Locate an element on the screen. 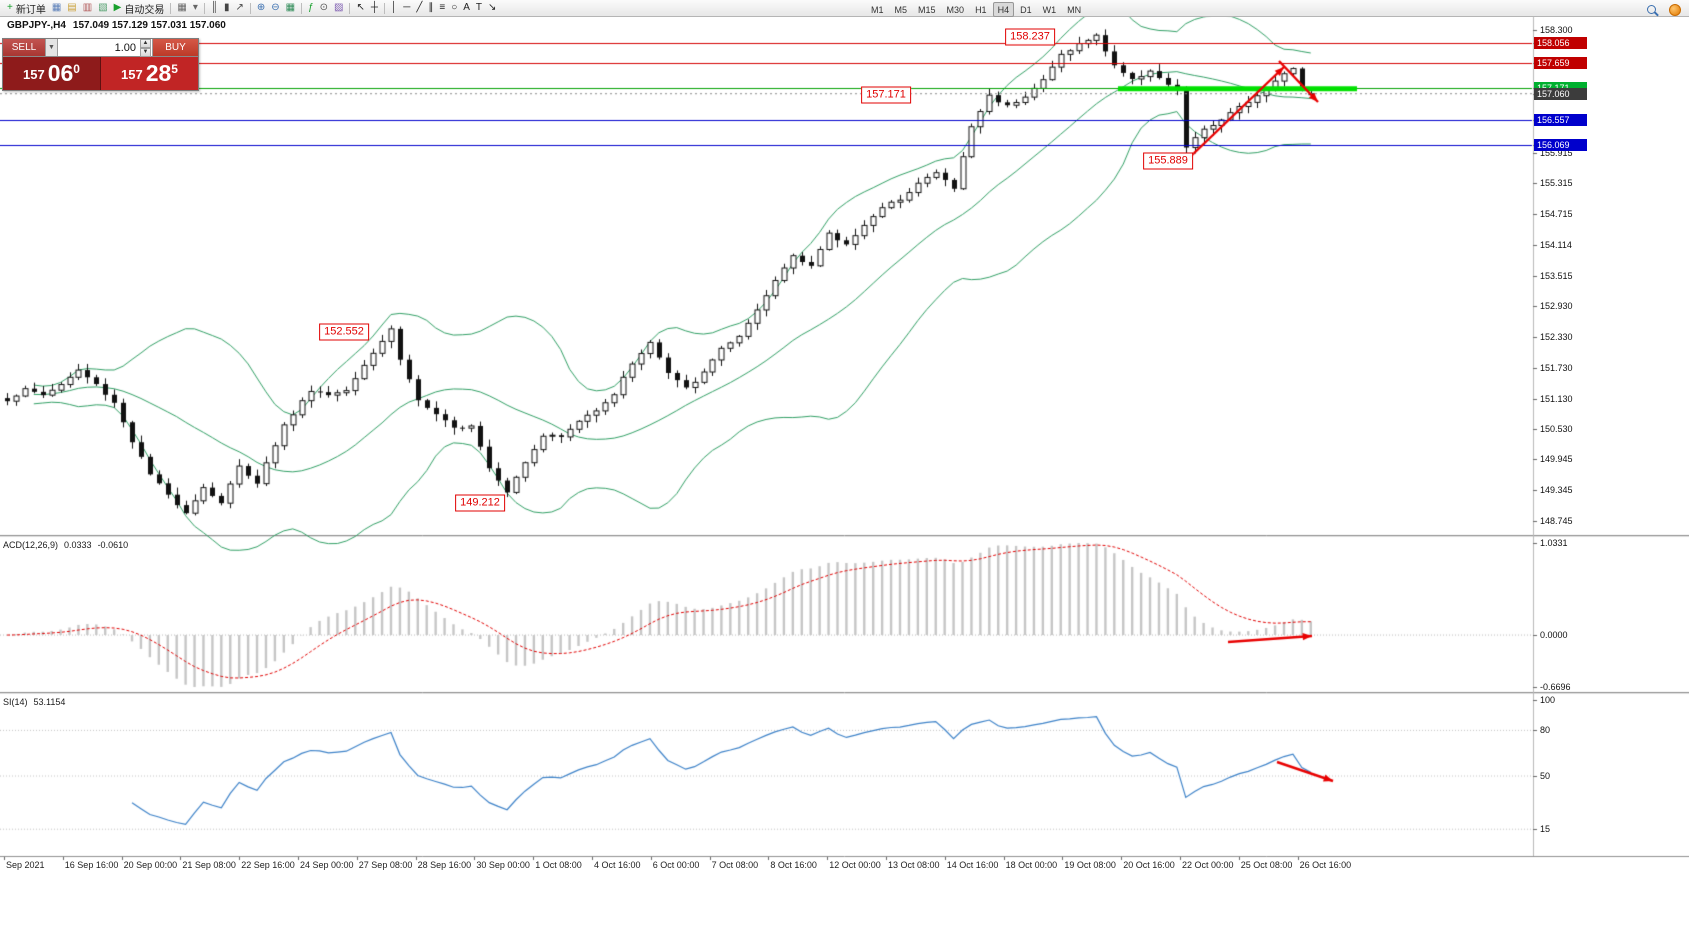 The image size is (1689, 939). vertical-line-icon: │ is located at coordinates (394, 7).